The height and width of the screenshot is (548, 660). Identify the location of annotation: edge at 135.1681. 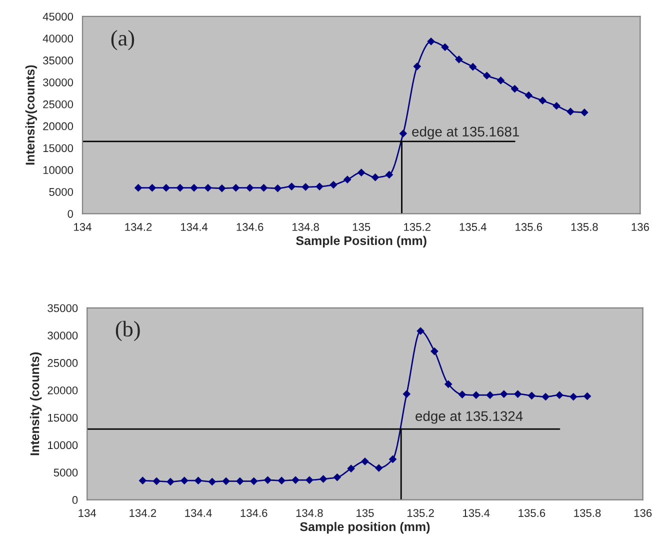
(465, 133).